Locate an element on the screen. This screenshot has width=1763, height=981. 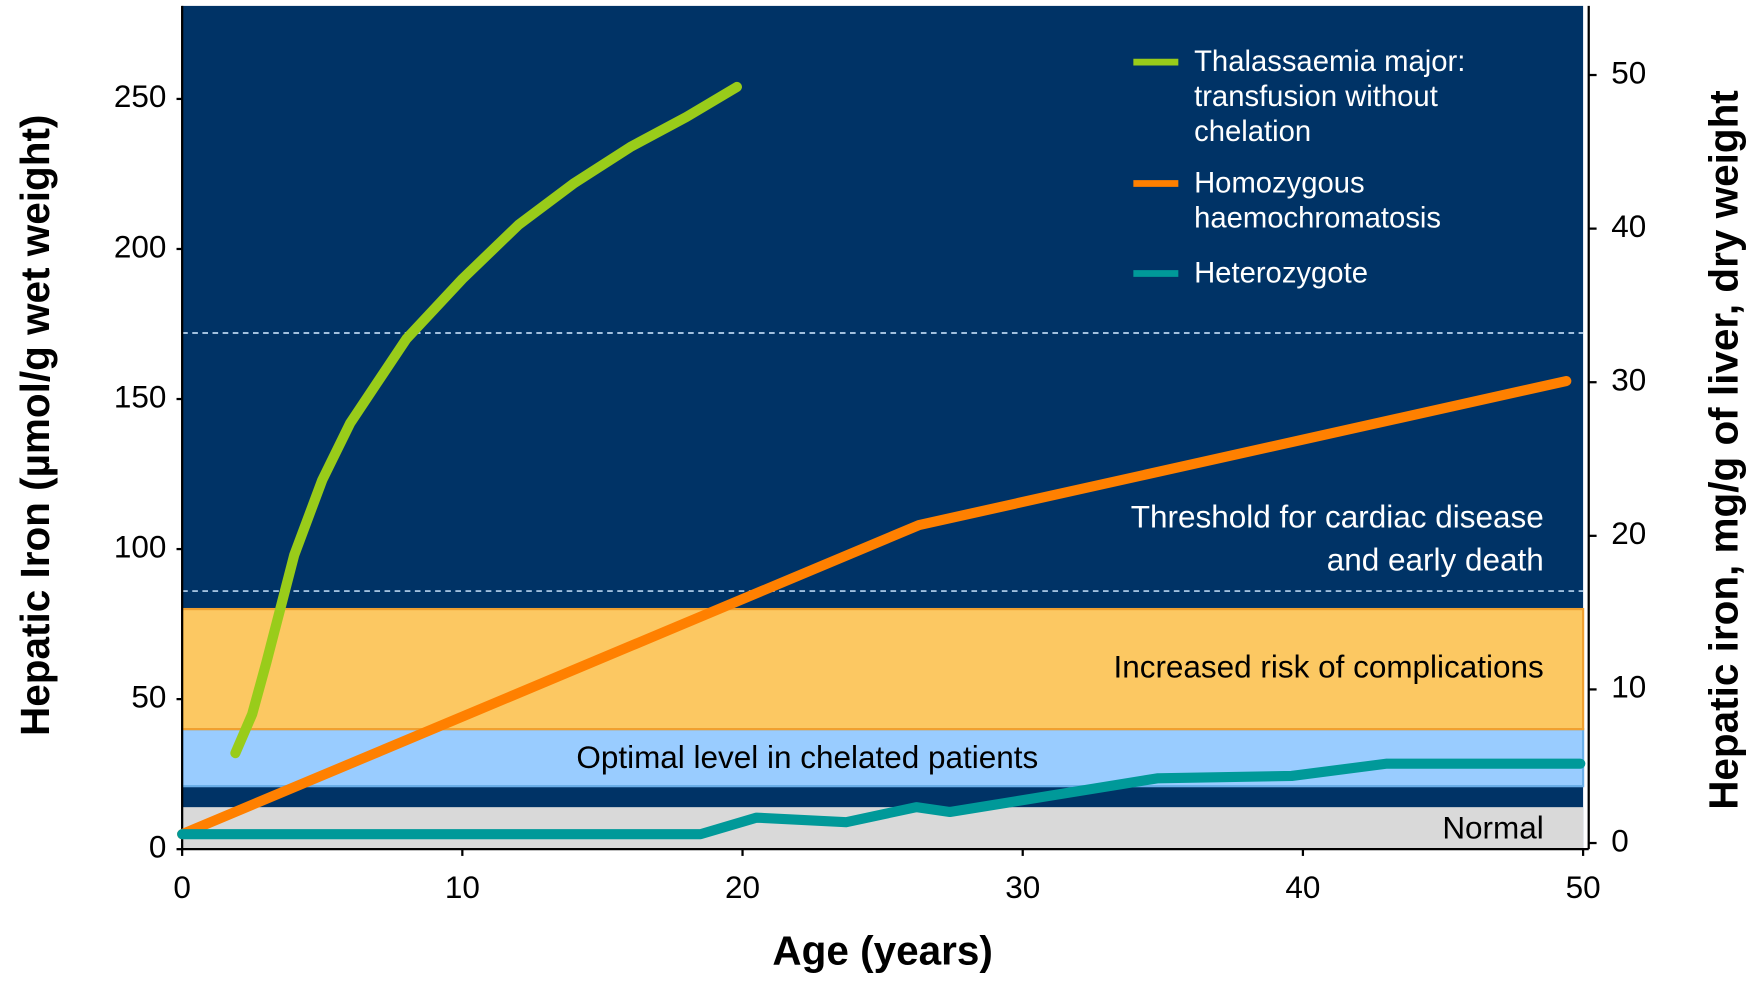
band-label: Increased risk of complications is located at coordinates (1328, 666).